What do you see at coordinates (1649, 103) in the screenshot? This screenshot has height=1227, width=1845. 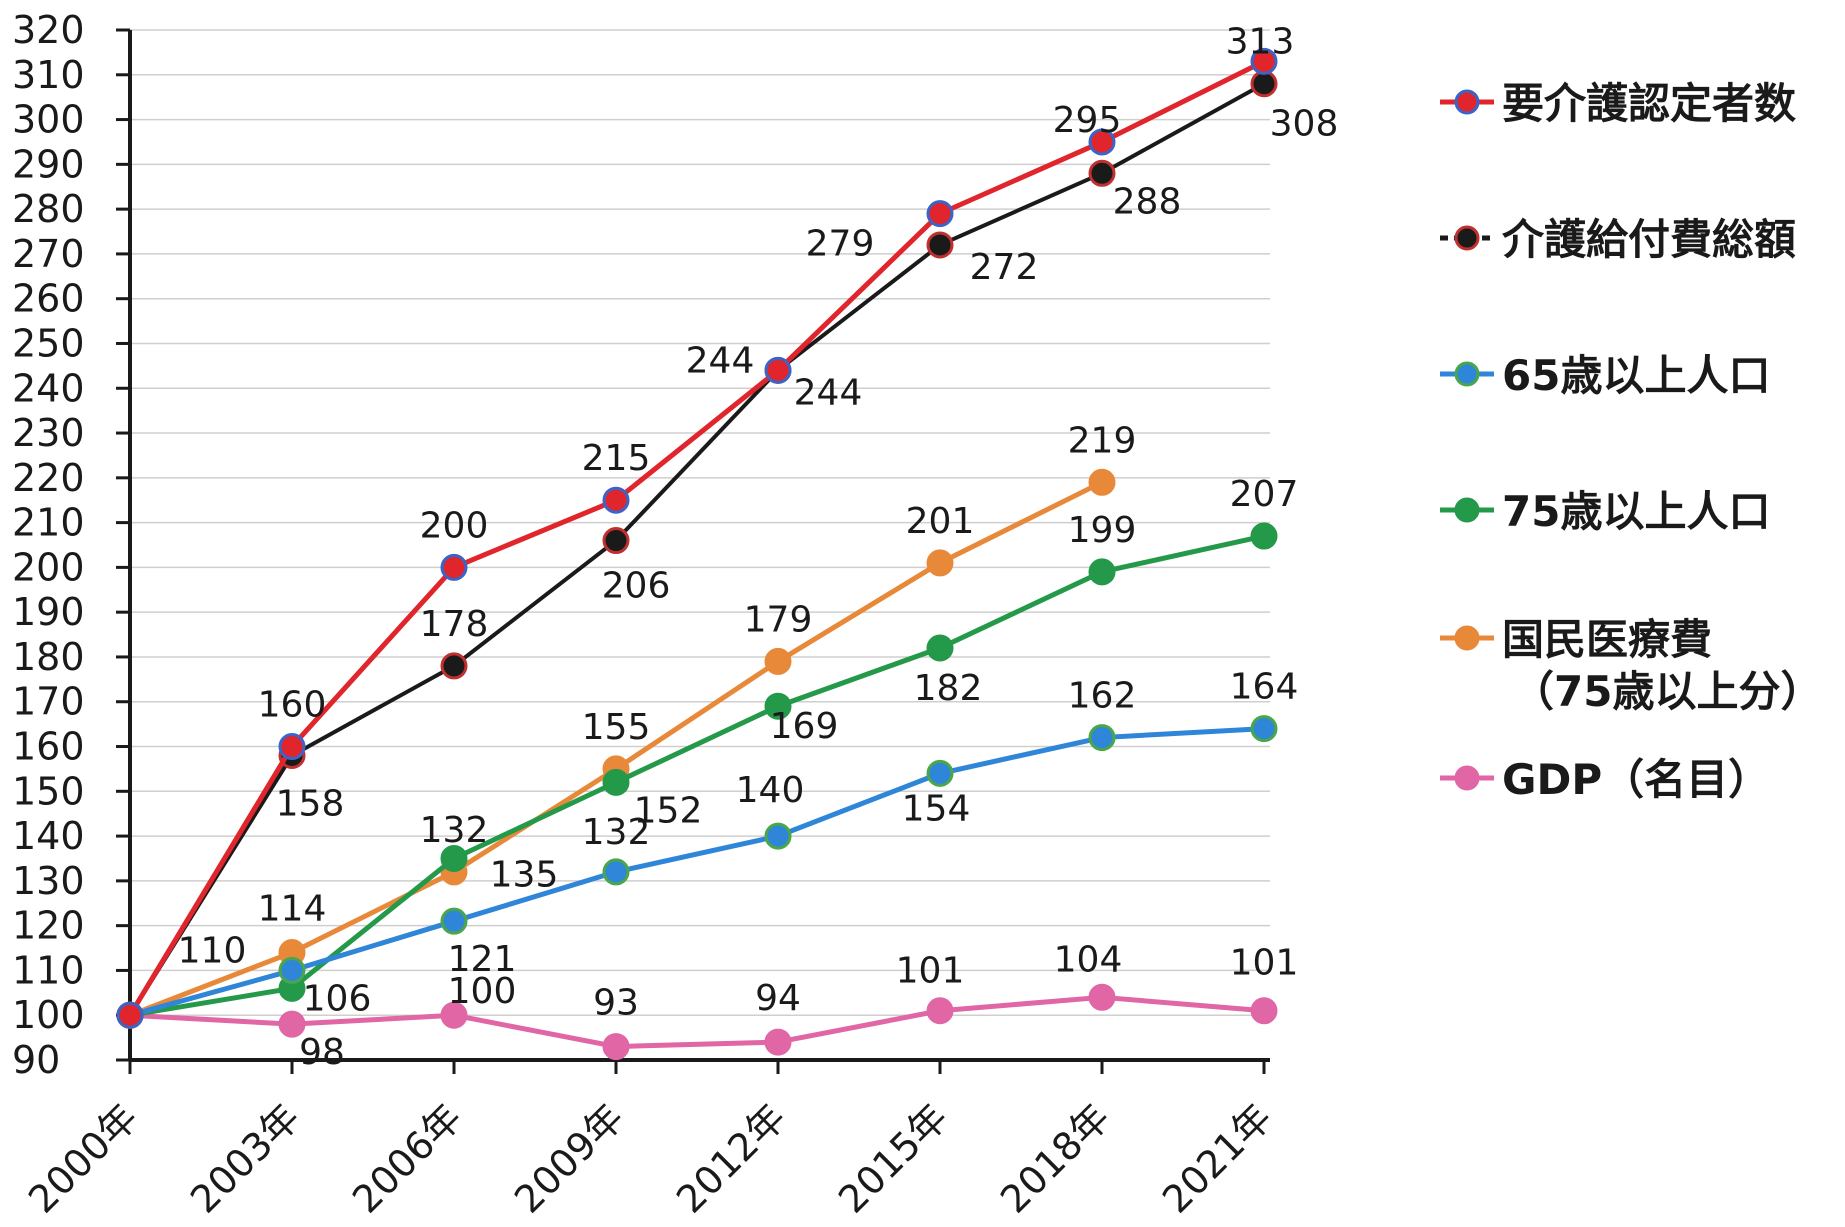 I see `legend-label-certified: 要介護認定者数` at bounding box center [1649, 103].